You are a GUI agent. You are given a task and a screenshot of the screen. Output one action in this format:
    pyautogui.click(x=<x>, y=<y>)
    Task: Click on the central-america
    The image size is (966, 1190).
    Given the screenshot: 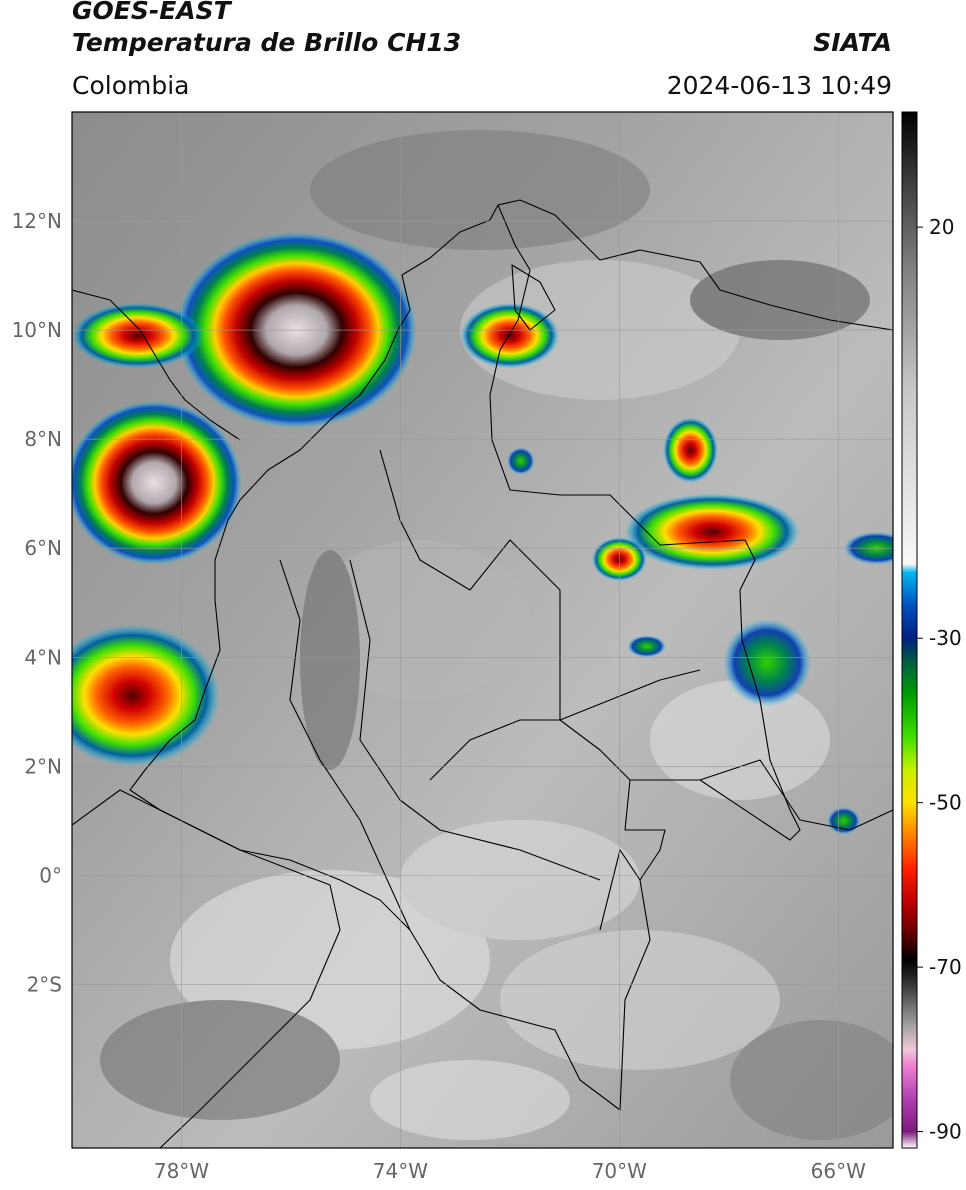 What is the action you would take?
    pyautogui.click(x=156, y=365)
    